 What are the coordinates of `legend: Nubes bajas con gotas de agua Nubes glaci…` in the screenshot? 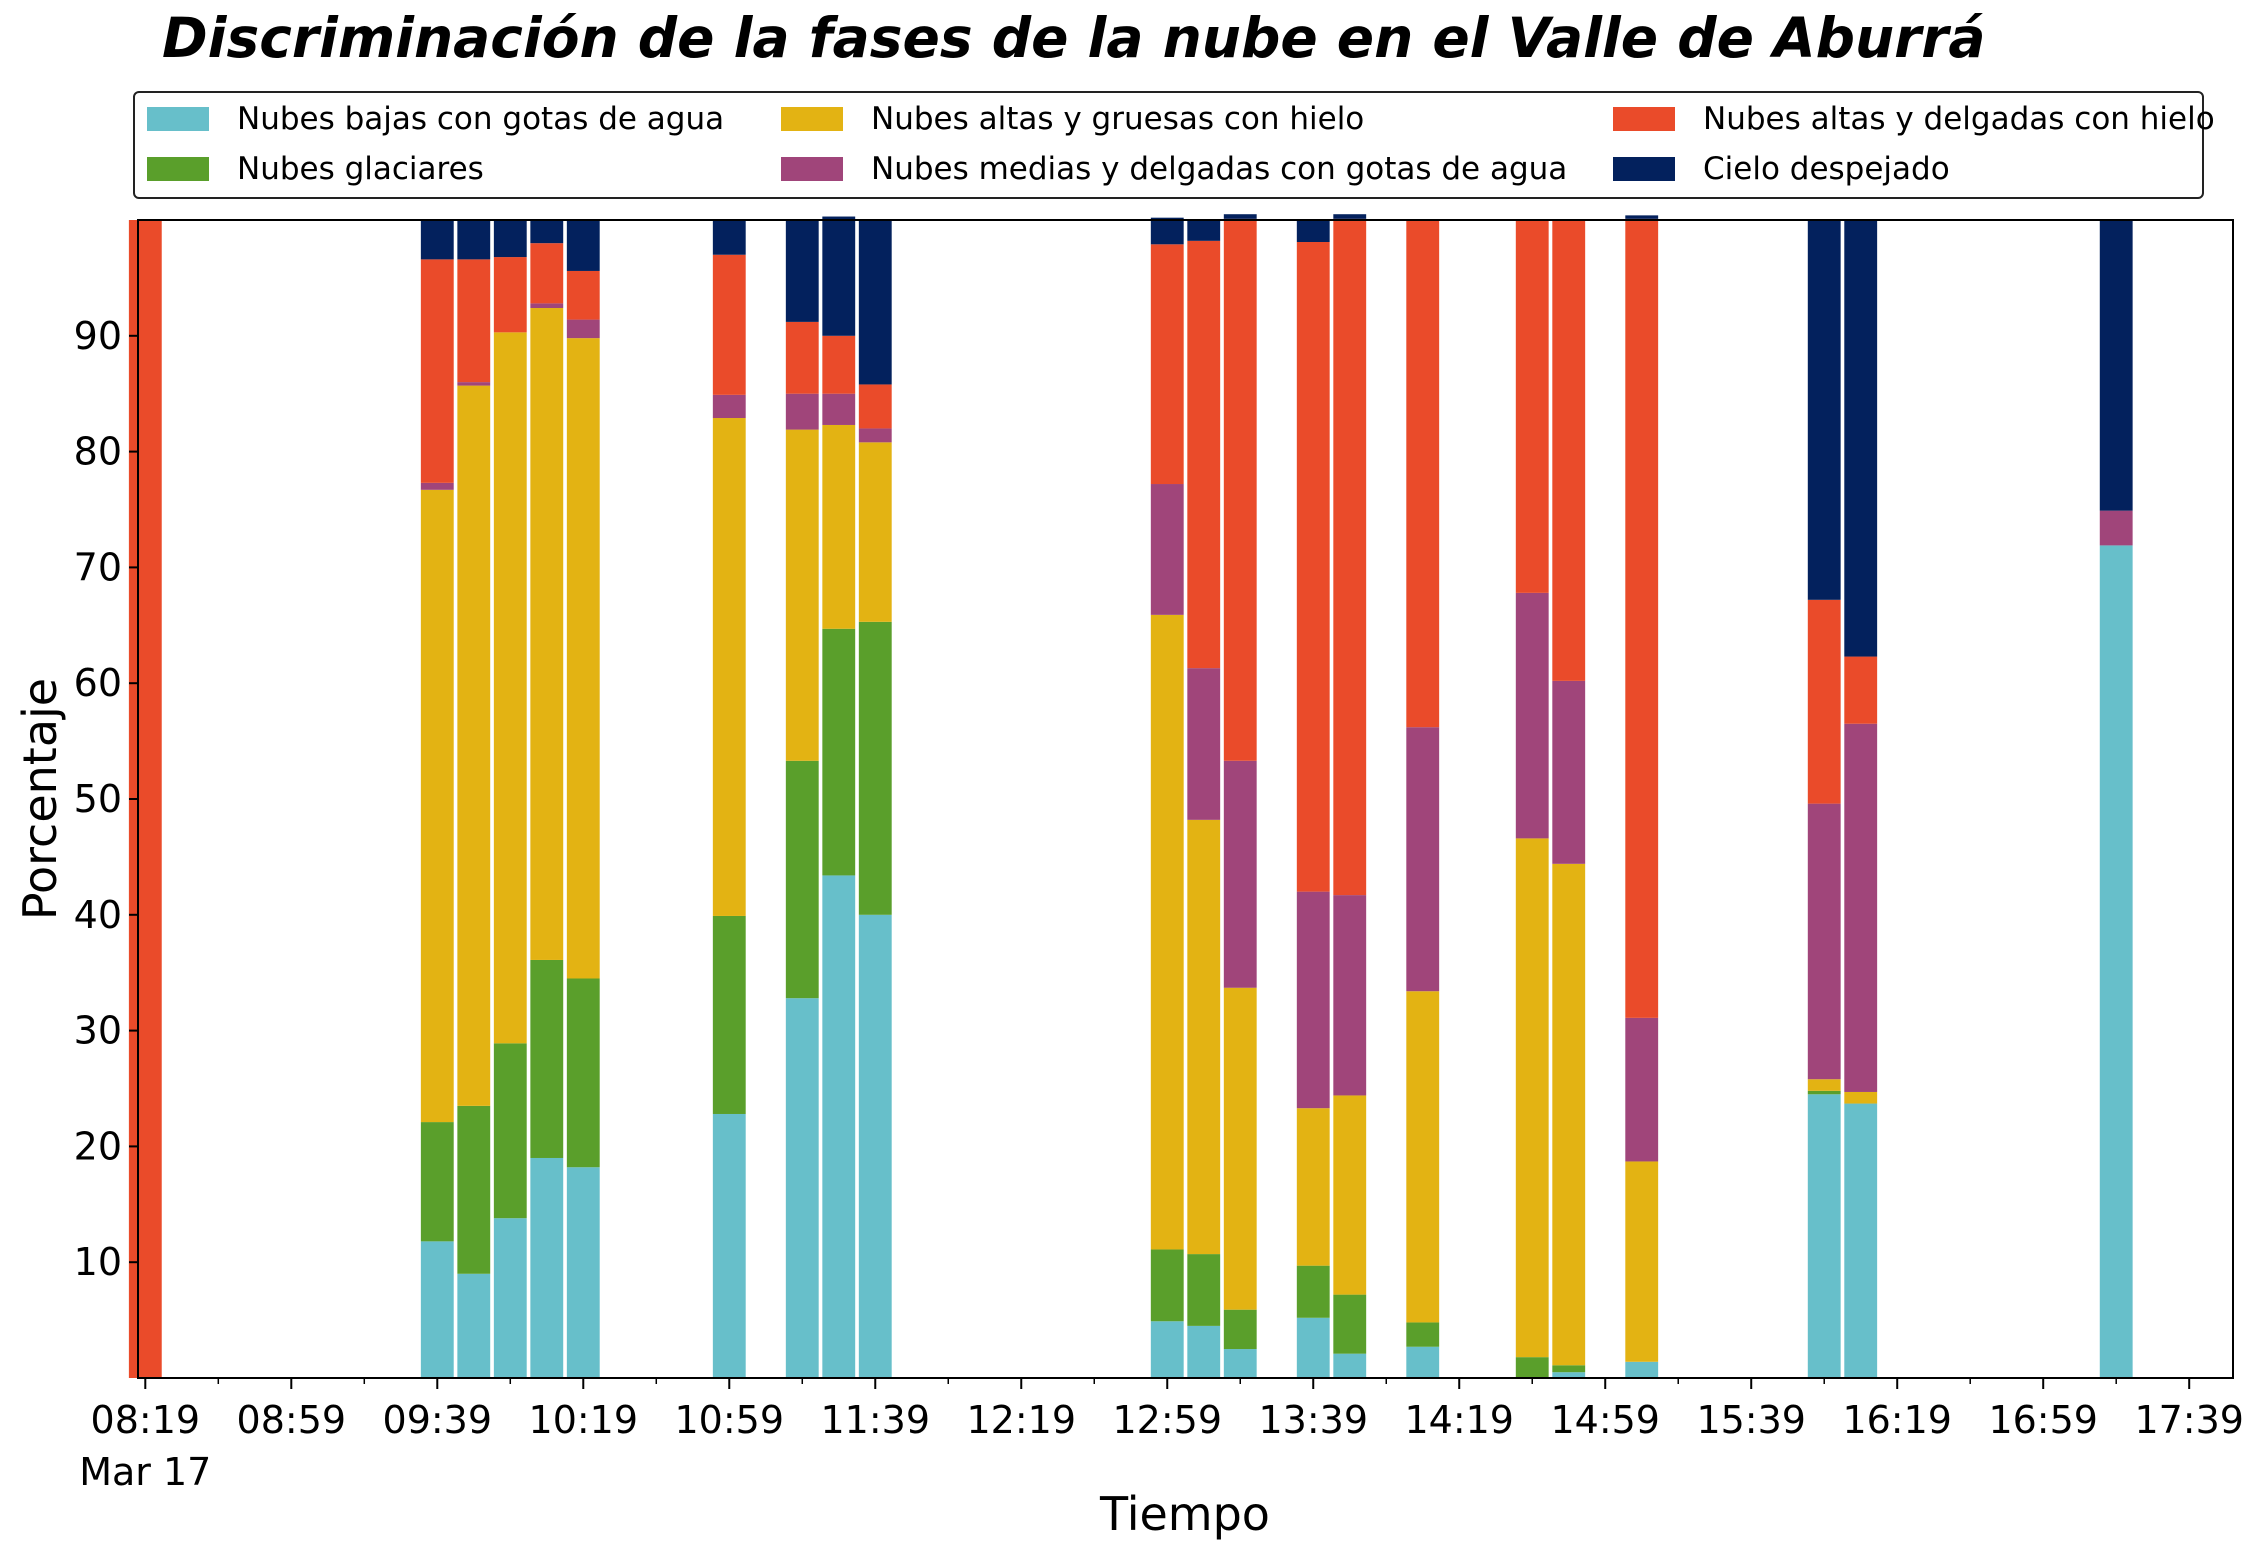 It's located at (1174, 145).